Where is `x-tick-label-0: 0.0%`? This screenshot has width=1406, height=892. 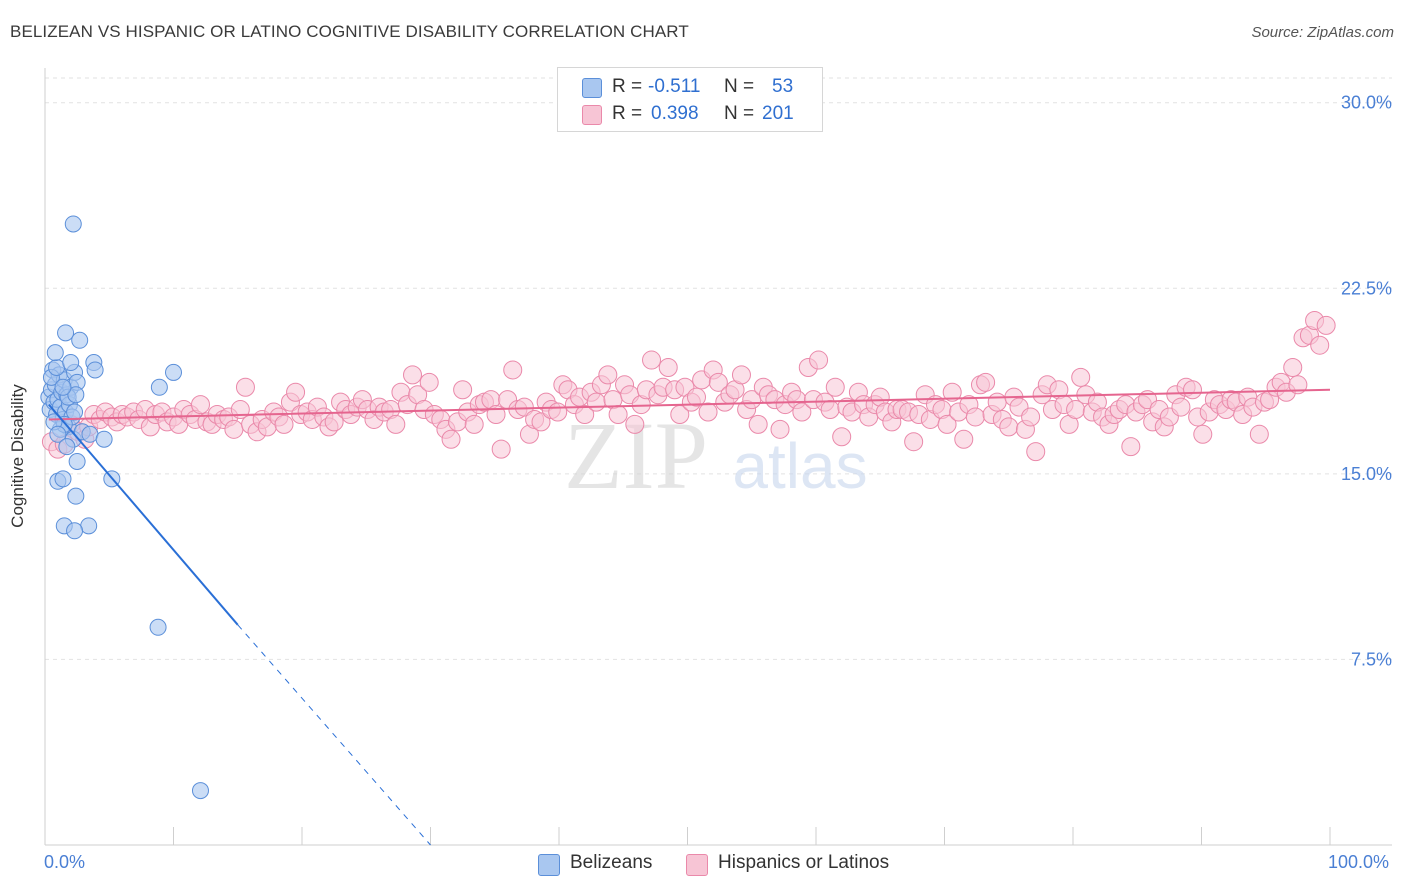 x-tick-label-0: 0.0% is located at coordinates (65, 862).